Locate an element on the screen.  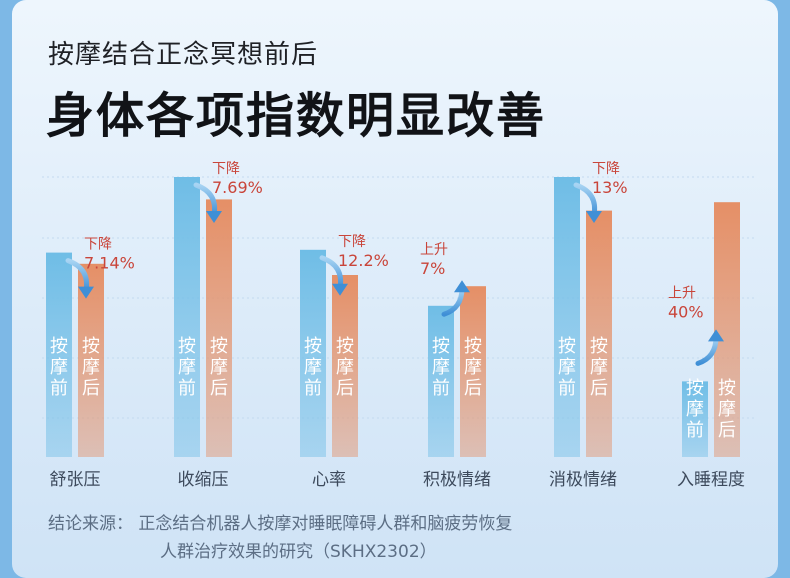
source-line-1: 正念结合机器人按摩对睡眠障碍人群和脑疲劳恢复 is located at coordinates (325, 524).